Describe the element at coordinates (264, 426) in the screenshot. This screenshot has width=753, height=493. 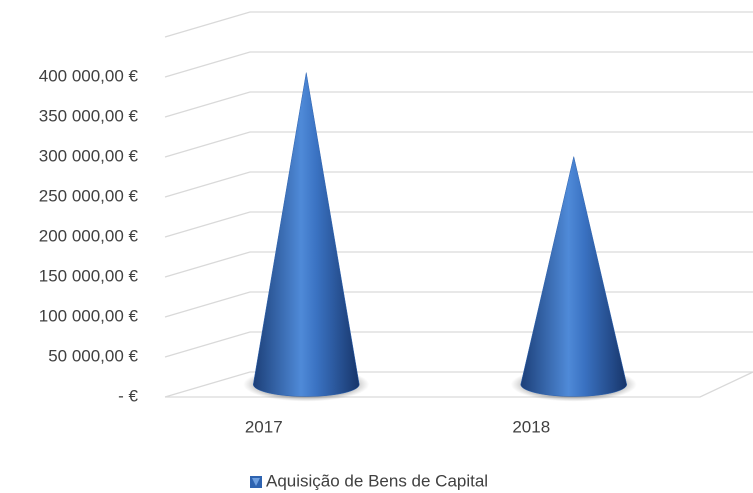
I see `x-tick-label: 2017` at that location.